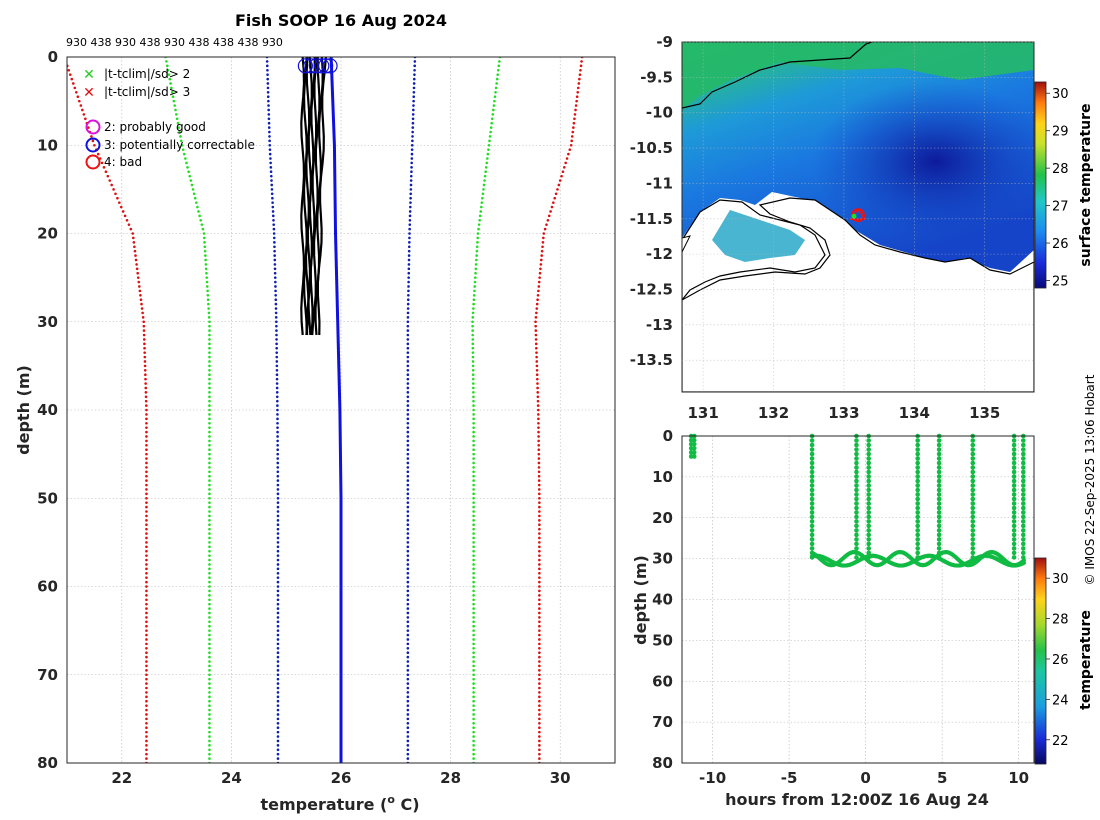 This screenshot has height=820, width=1100. I want to click on climatology-series-clim-3sd, so click(107, 412).